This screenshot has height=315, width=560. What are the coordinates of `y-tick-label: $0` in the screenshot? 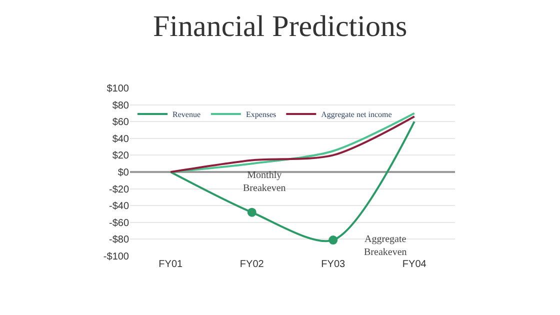 It's located at (124, 173).